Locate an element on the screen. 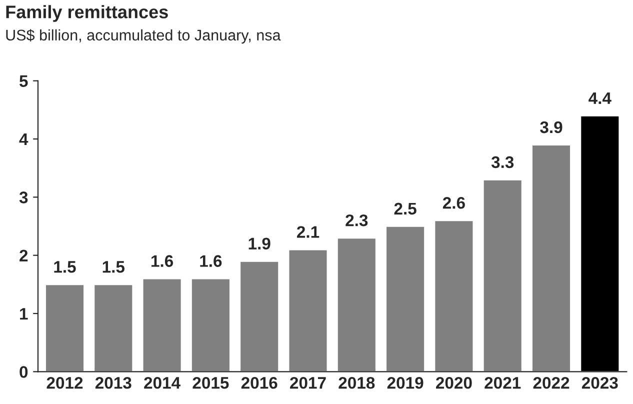  y-tick-label: 0 is located at coordinates (24, 372).